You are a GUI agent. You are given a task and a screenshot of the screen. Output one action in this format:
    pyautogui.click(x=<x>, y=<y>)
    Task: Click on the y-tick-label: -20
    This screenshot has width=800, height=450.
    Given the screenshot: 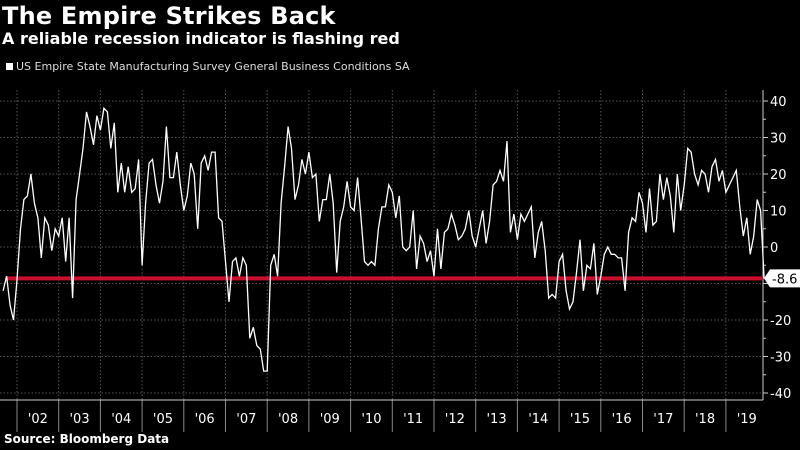 What is the action you would take?
    pyautogui.click(x=780, y=321)
    